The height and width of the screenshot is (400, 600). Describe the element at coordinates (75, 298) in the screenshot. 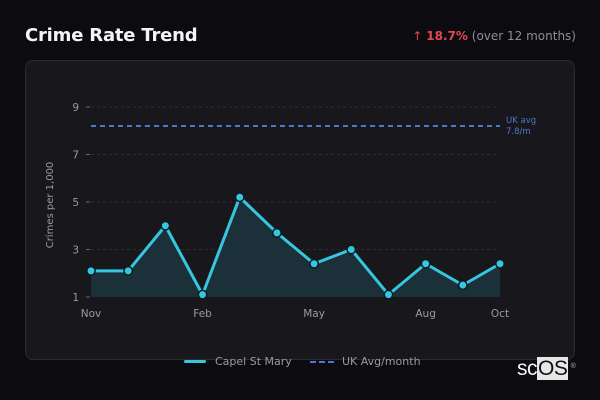

I see `y-tick-label: 1` at that location.